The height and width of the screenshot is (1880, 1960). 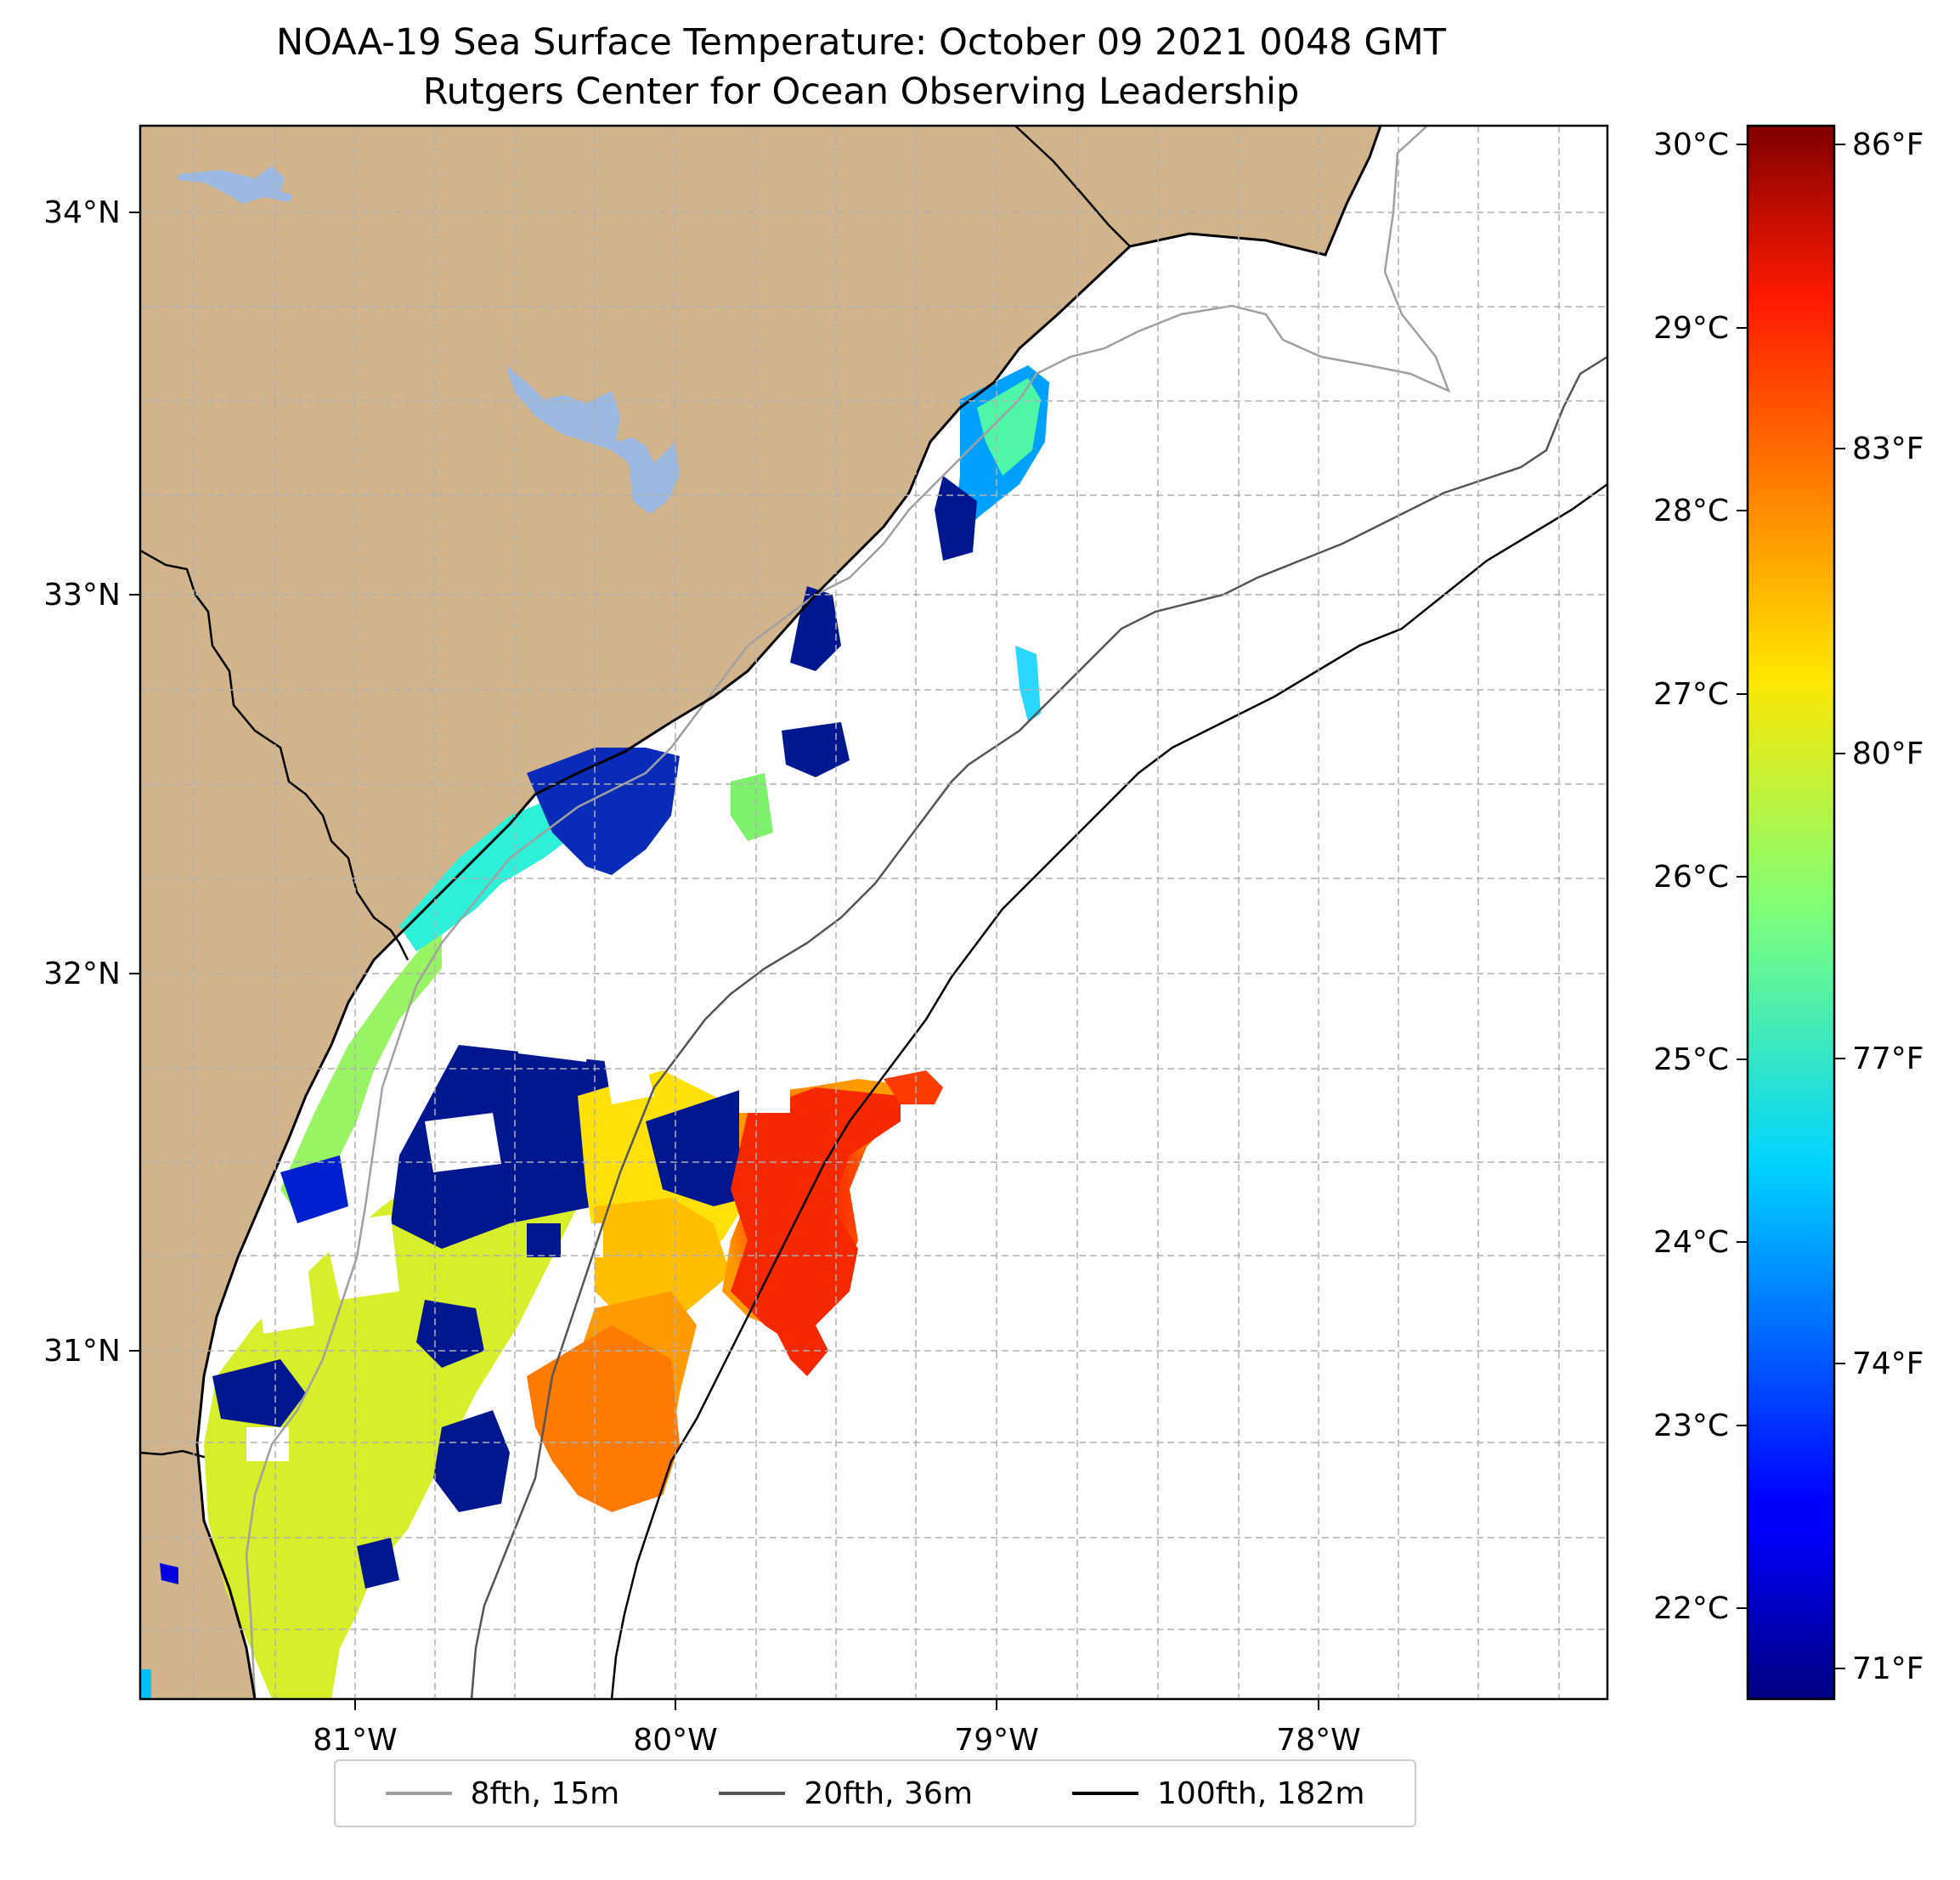 What do you see at coordinates (1888, 1668) in the screenshot?
I see `colorbar-fahrenheit-label: 71°F` at bounding box center [1888, 1668].